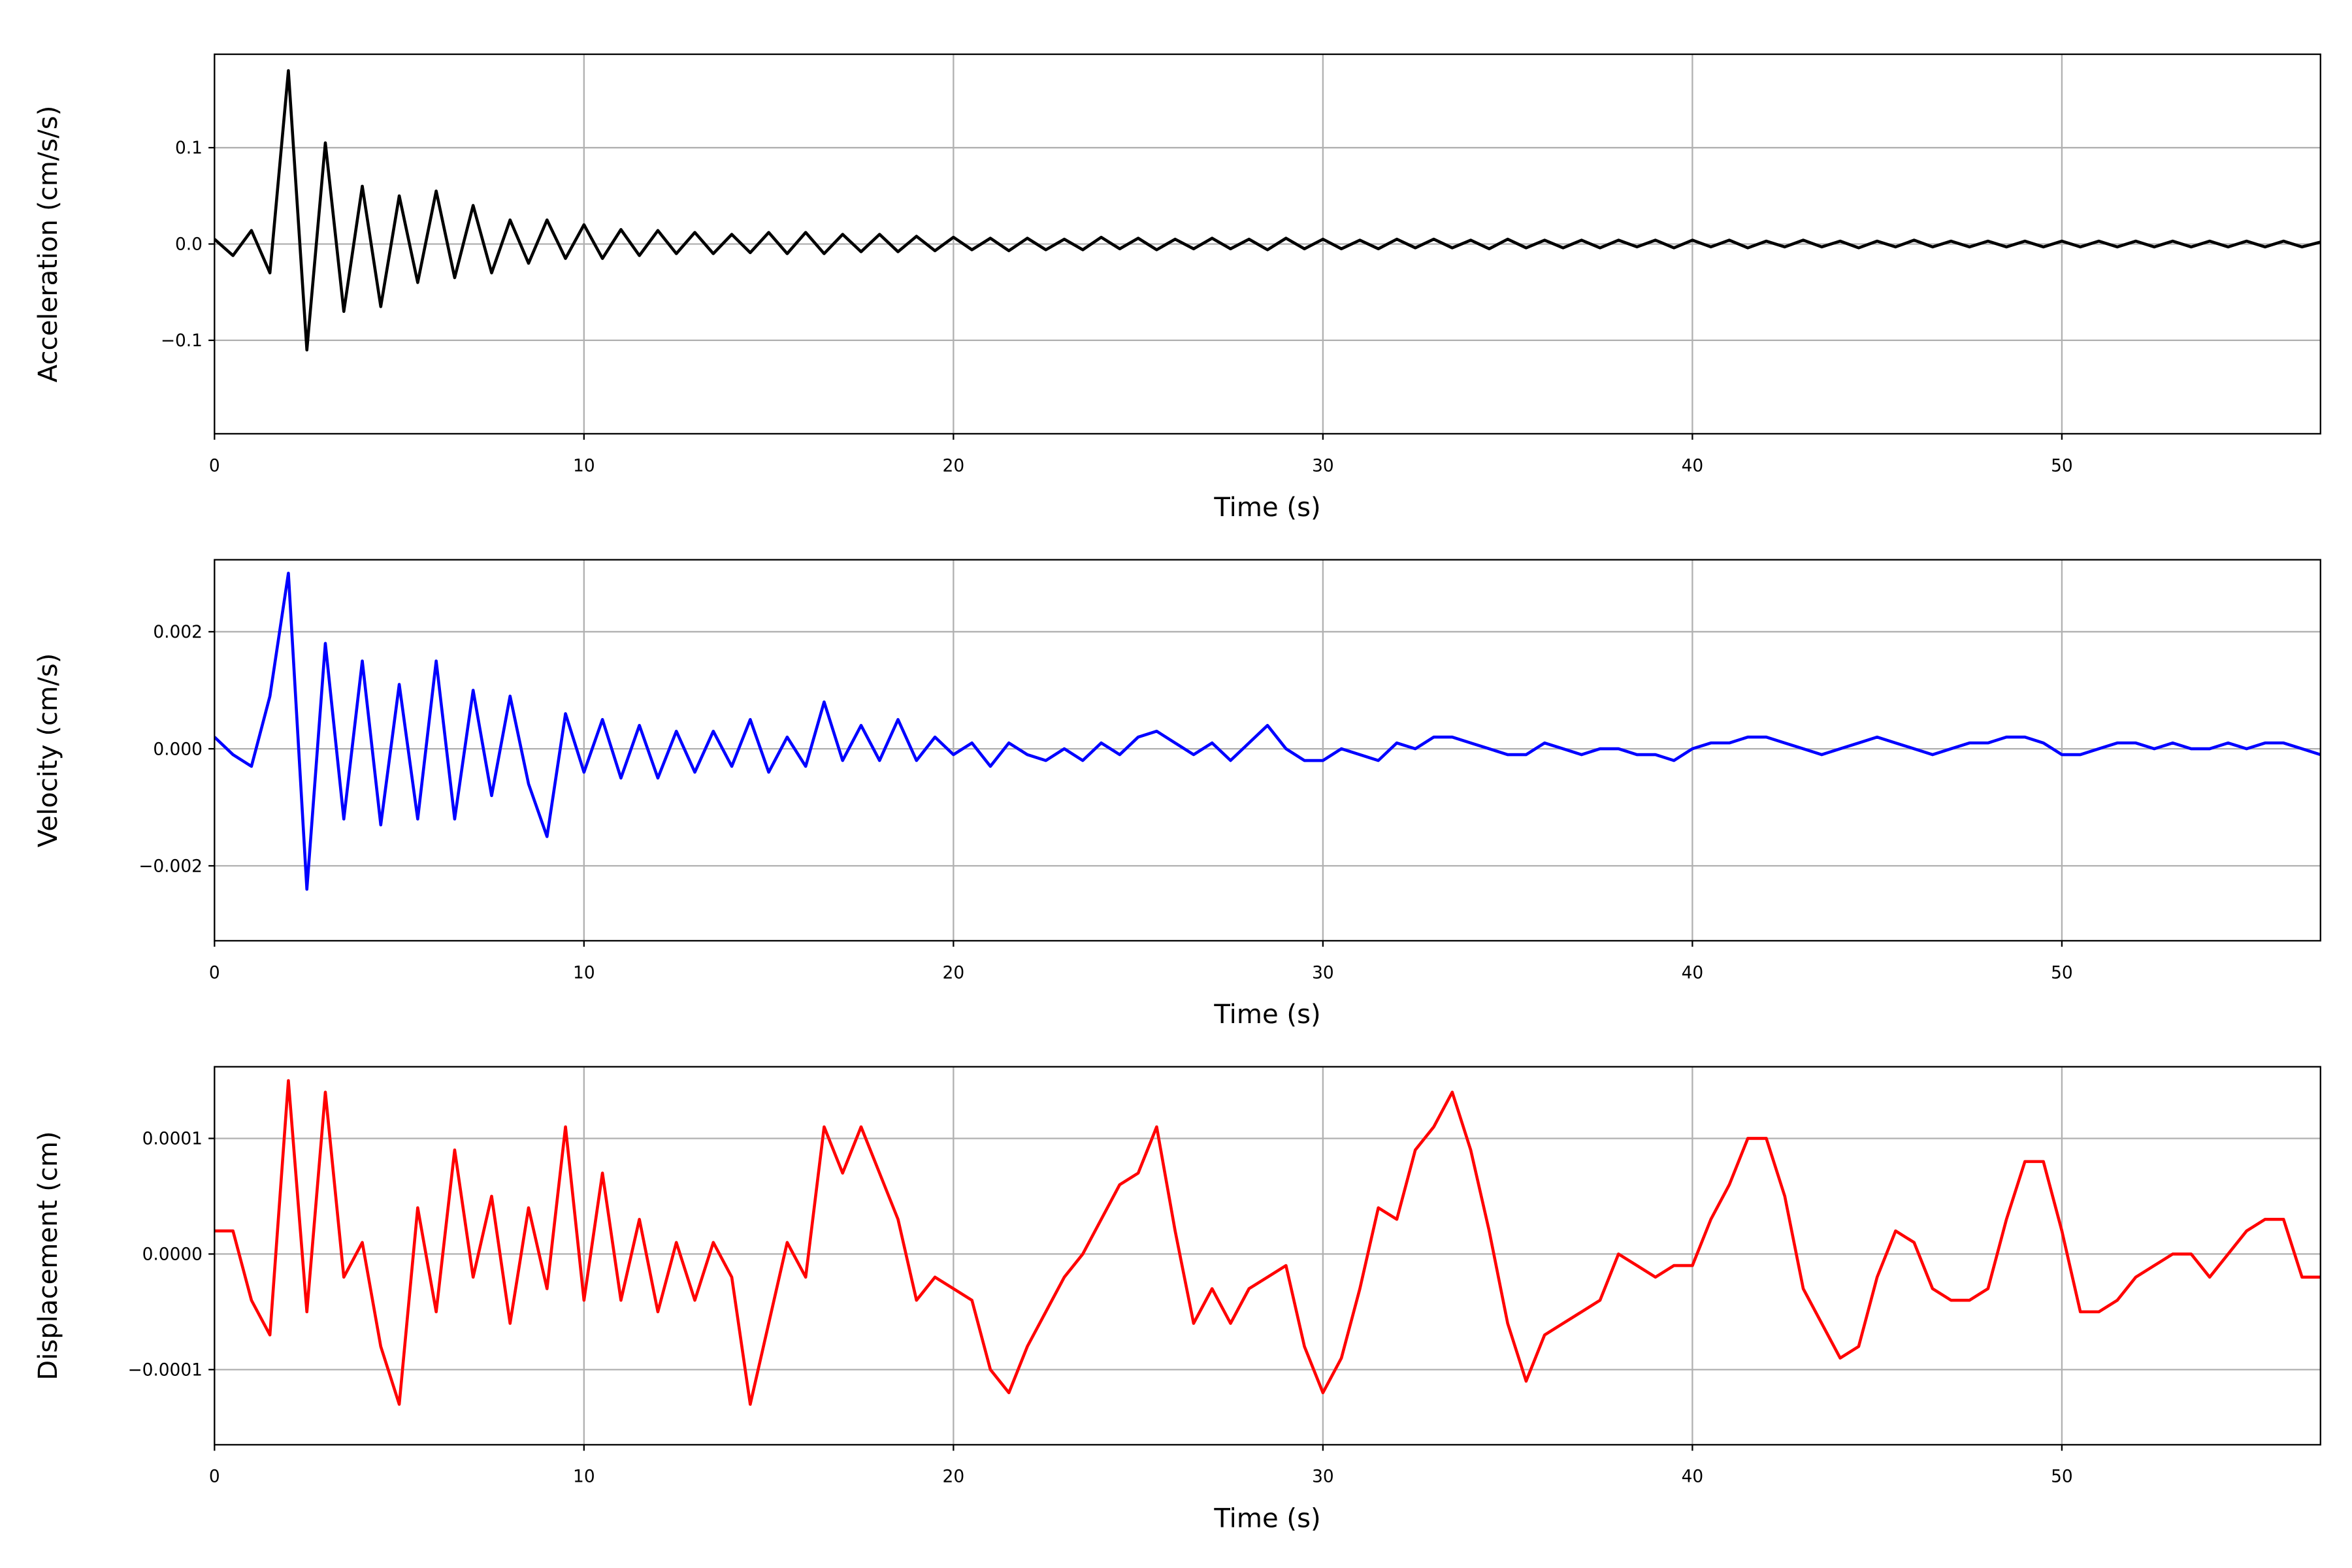 The height and width of the screenshot is (1568, 2352). I want to click on y-tick-label: −0.002, so click(171, 866).